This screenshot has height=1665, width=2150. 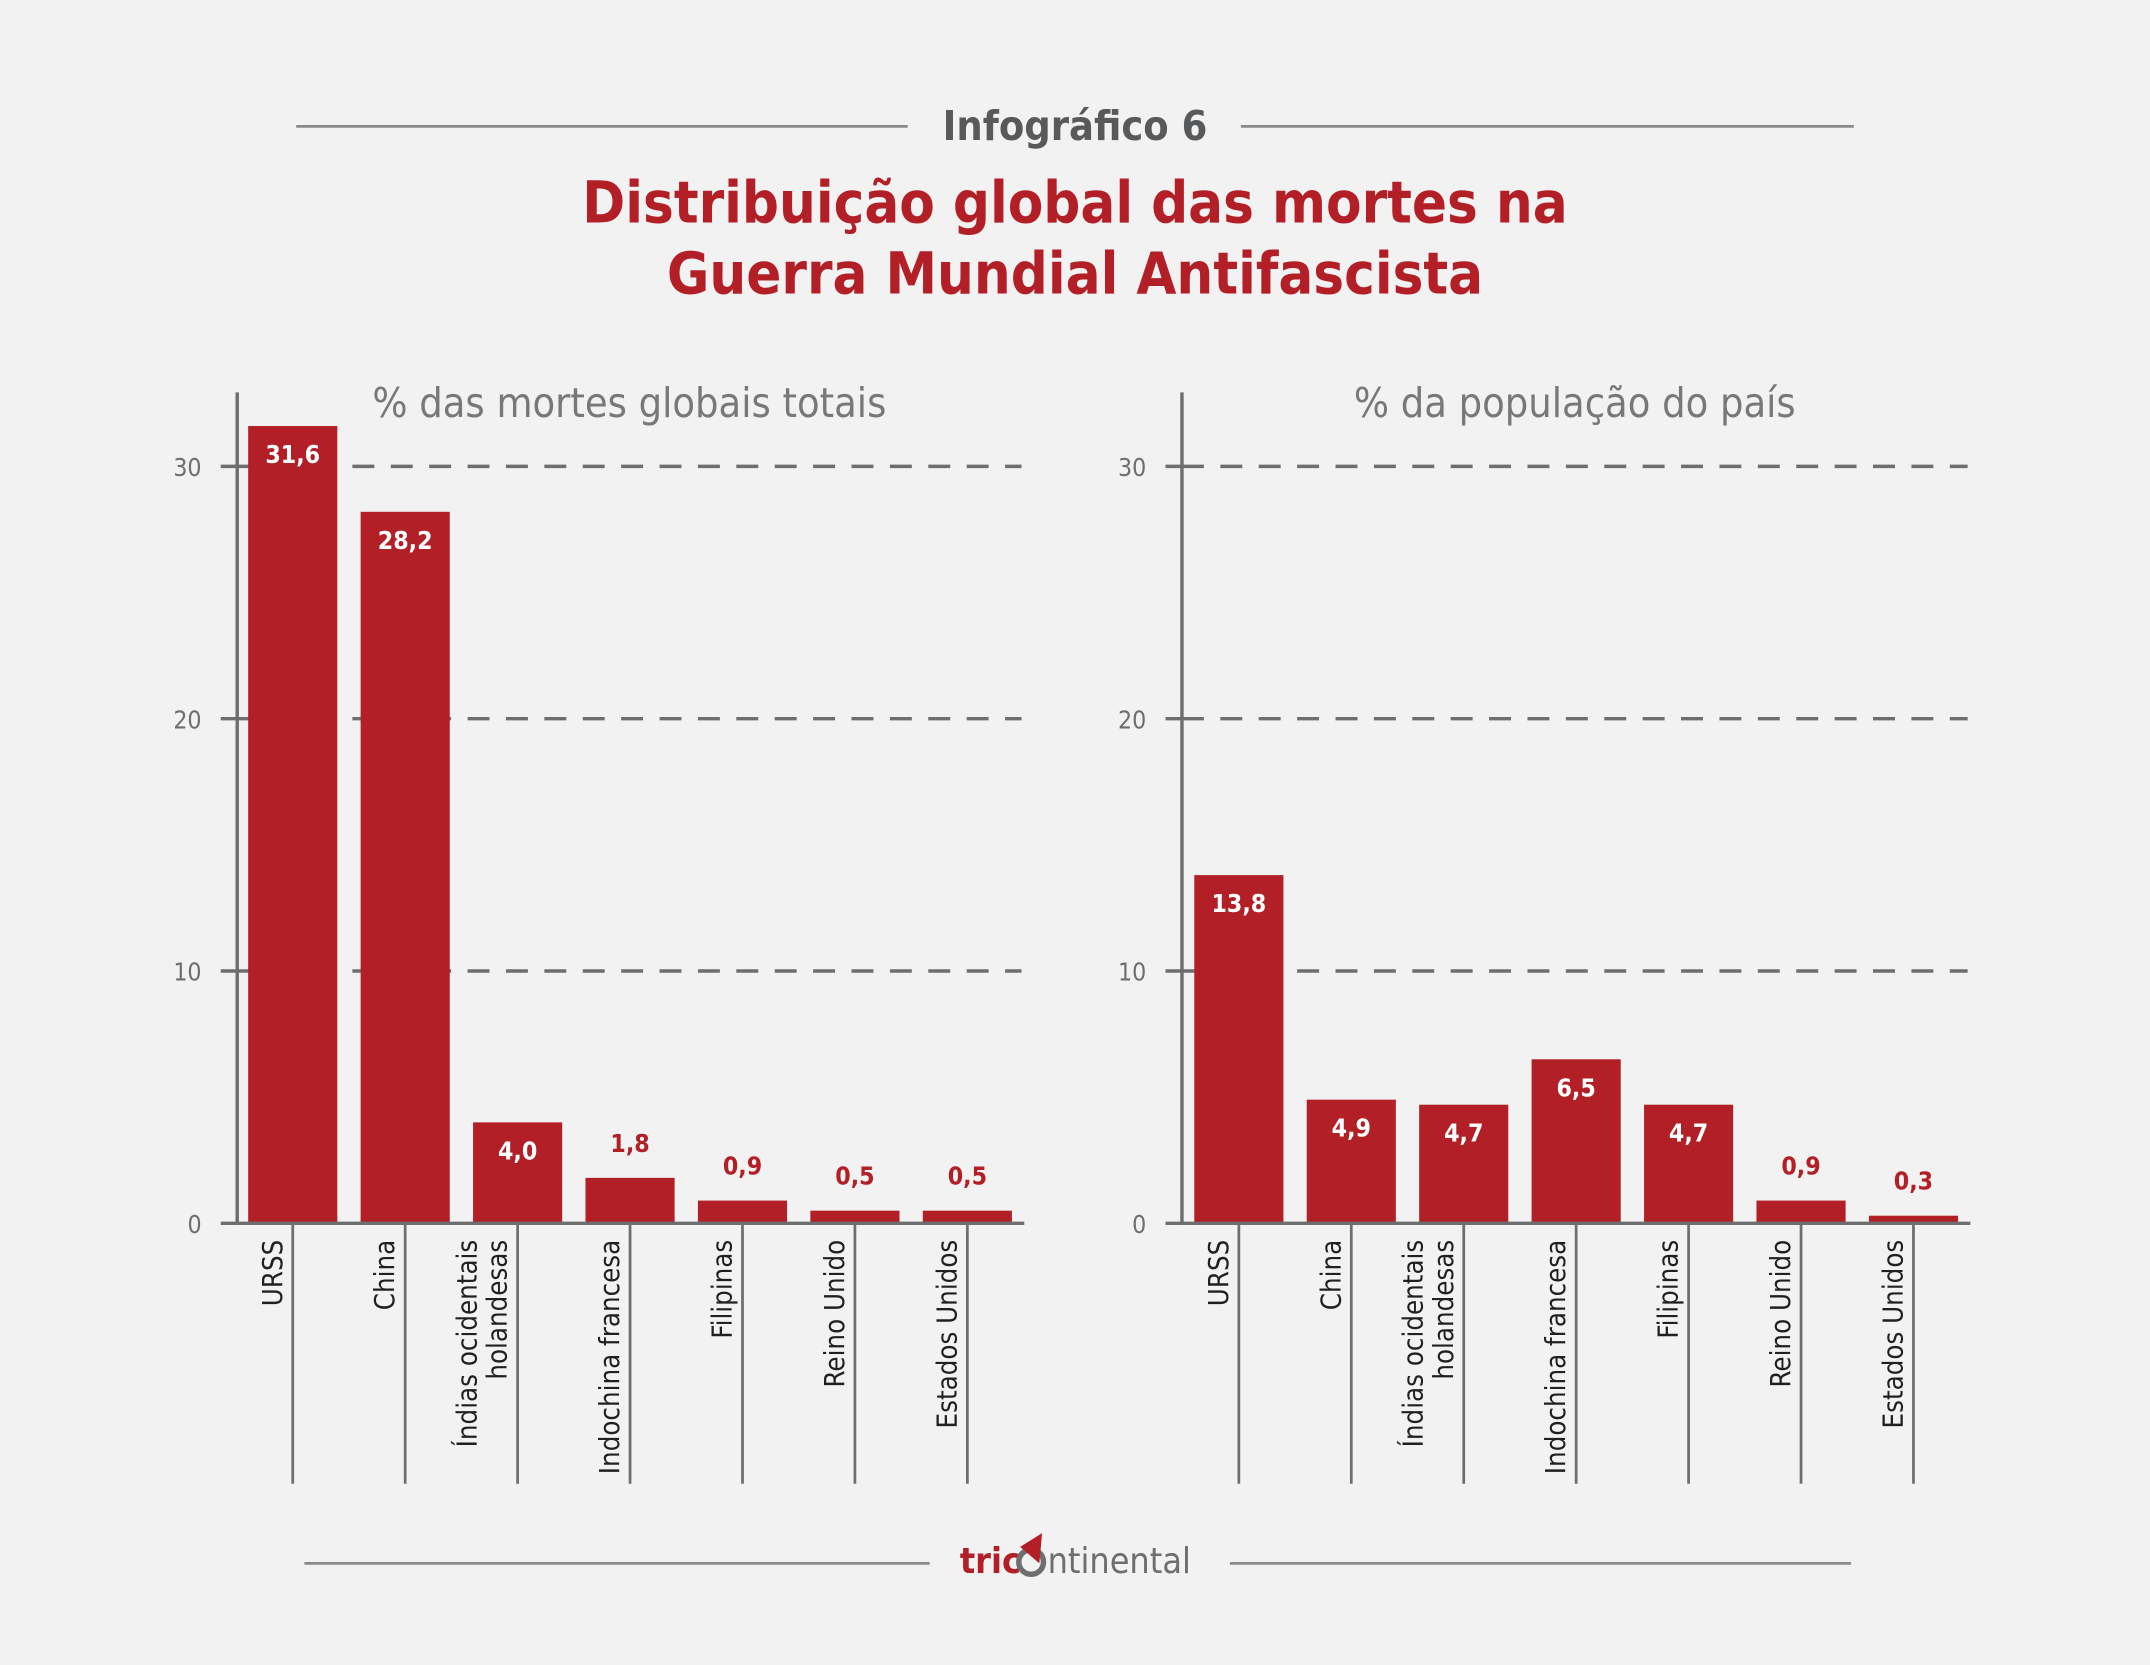 What do you see at coordinates (990, 1561) in the screenshot?
I see `svg-text: tric` at bounding box center [990, 1561].